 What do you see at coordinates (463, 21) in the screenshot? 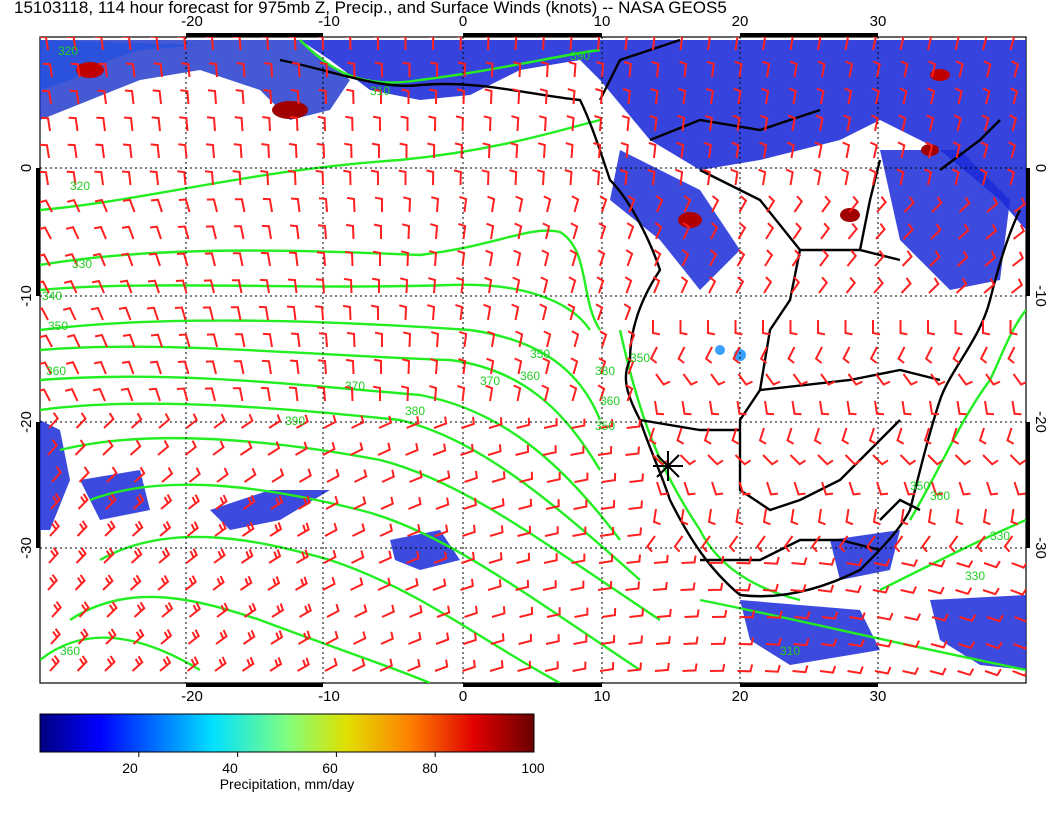
I see `top-lon-tick: 0` at bounding box center [463, 21].